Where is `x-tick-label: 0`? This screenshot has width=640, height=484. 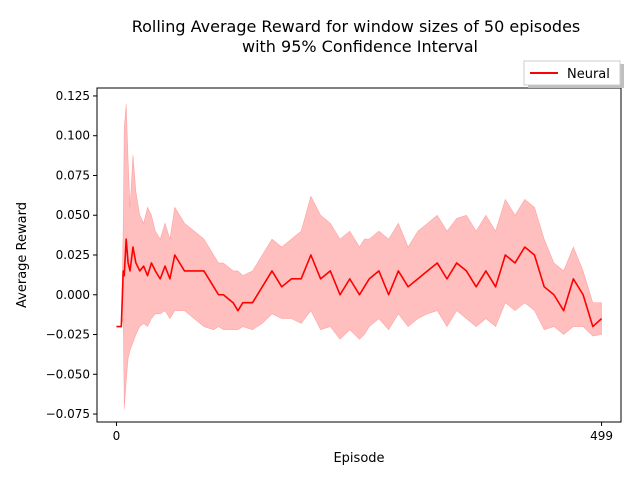 x-tick-label: 0 is located at coordinates (117, 436).